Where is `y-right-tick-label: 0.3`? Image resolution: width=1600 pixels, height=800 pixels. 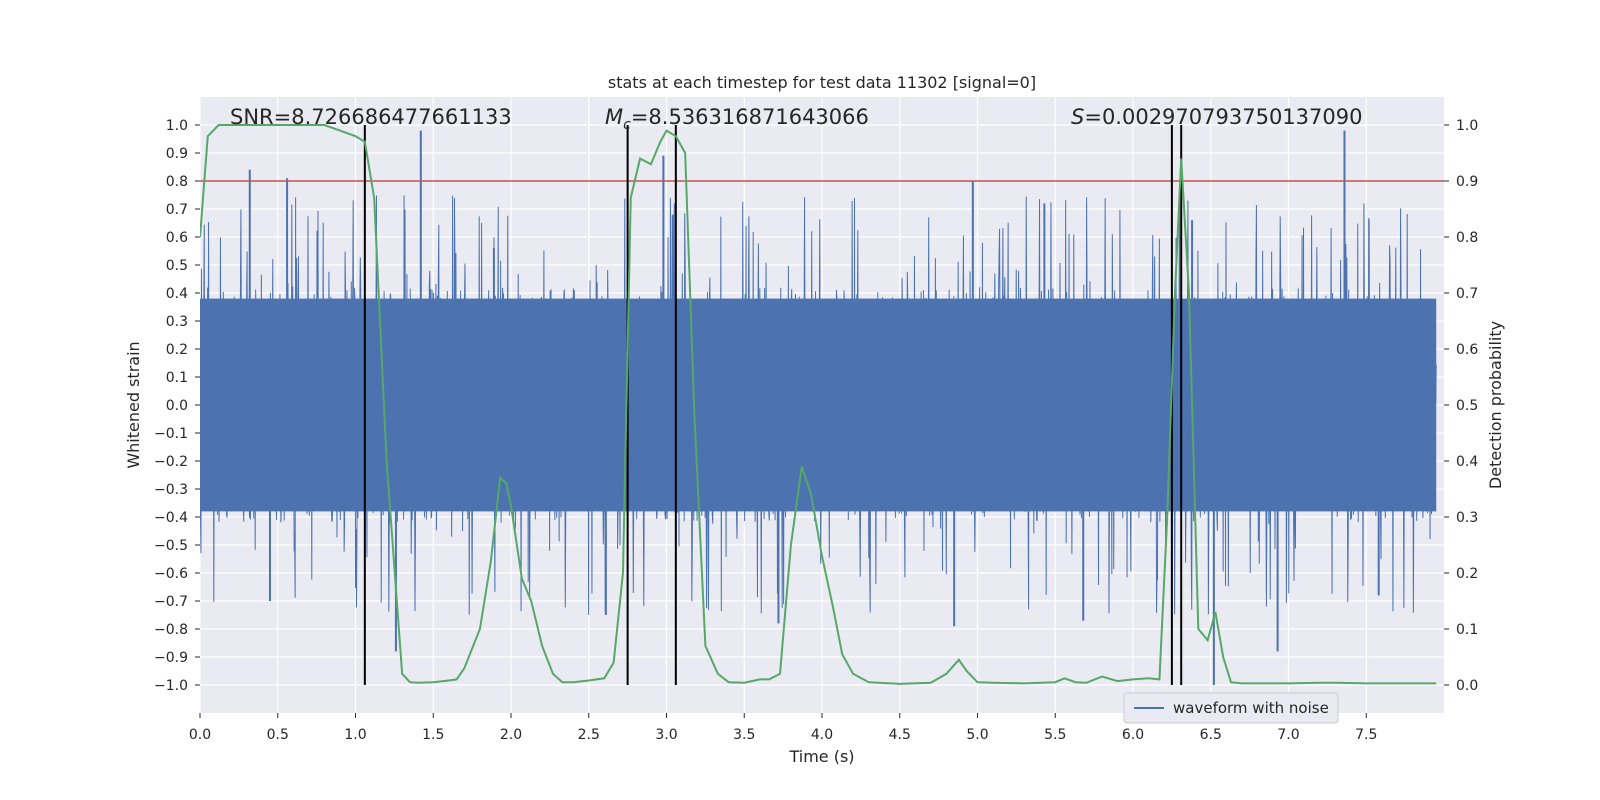 y-right-tick-label: 0.3 is located at coordinates (1467, 518).